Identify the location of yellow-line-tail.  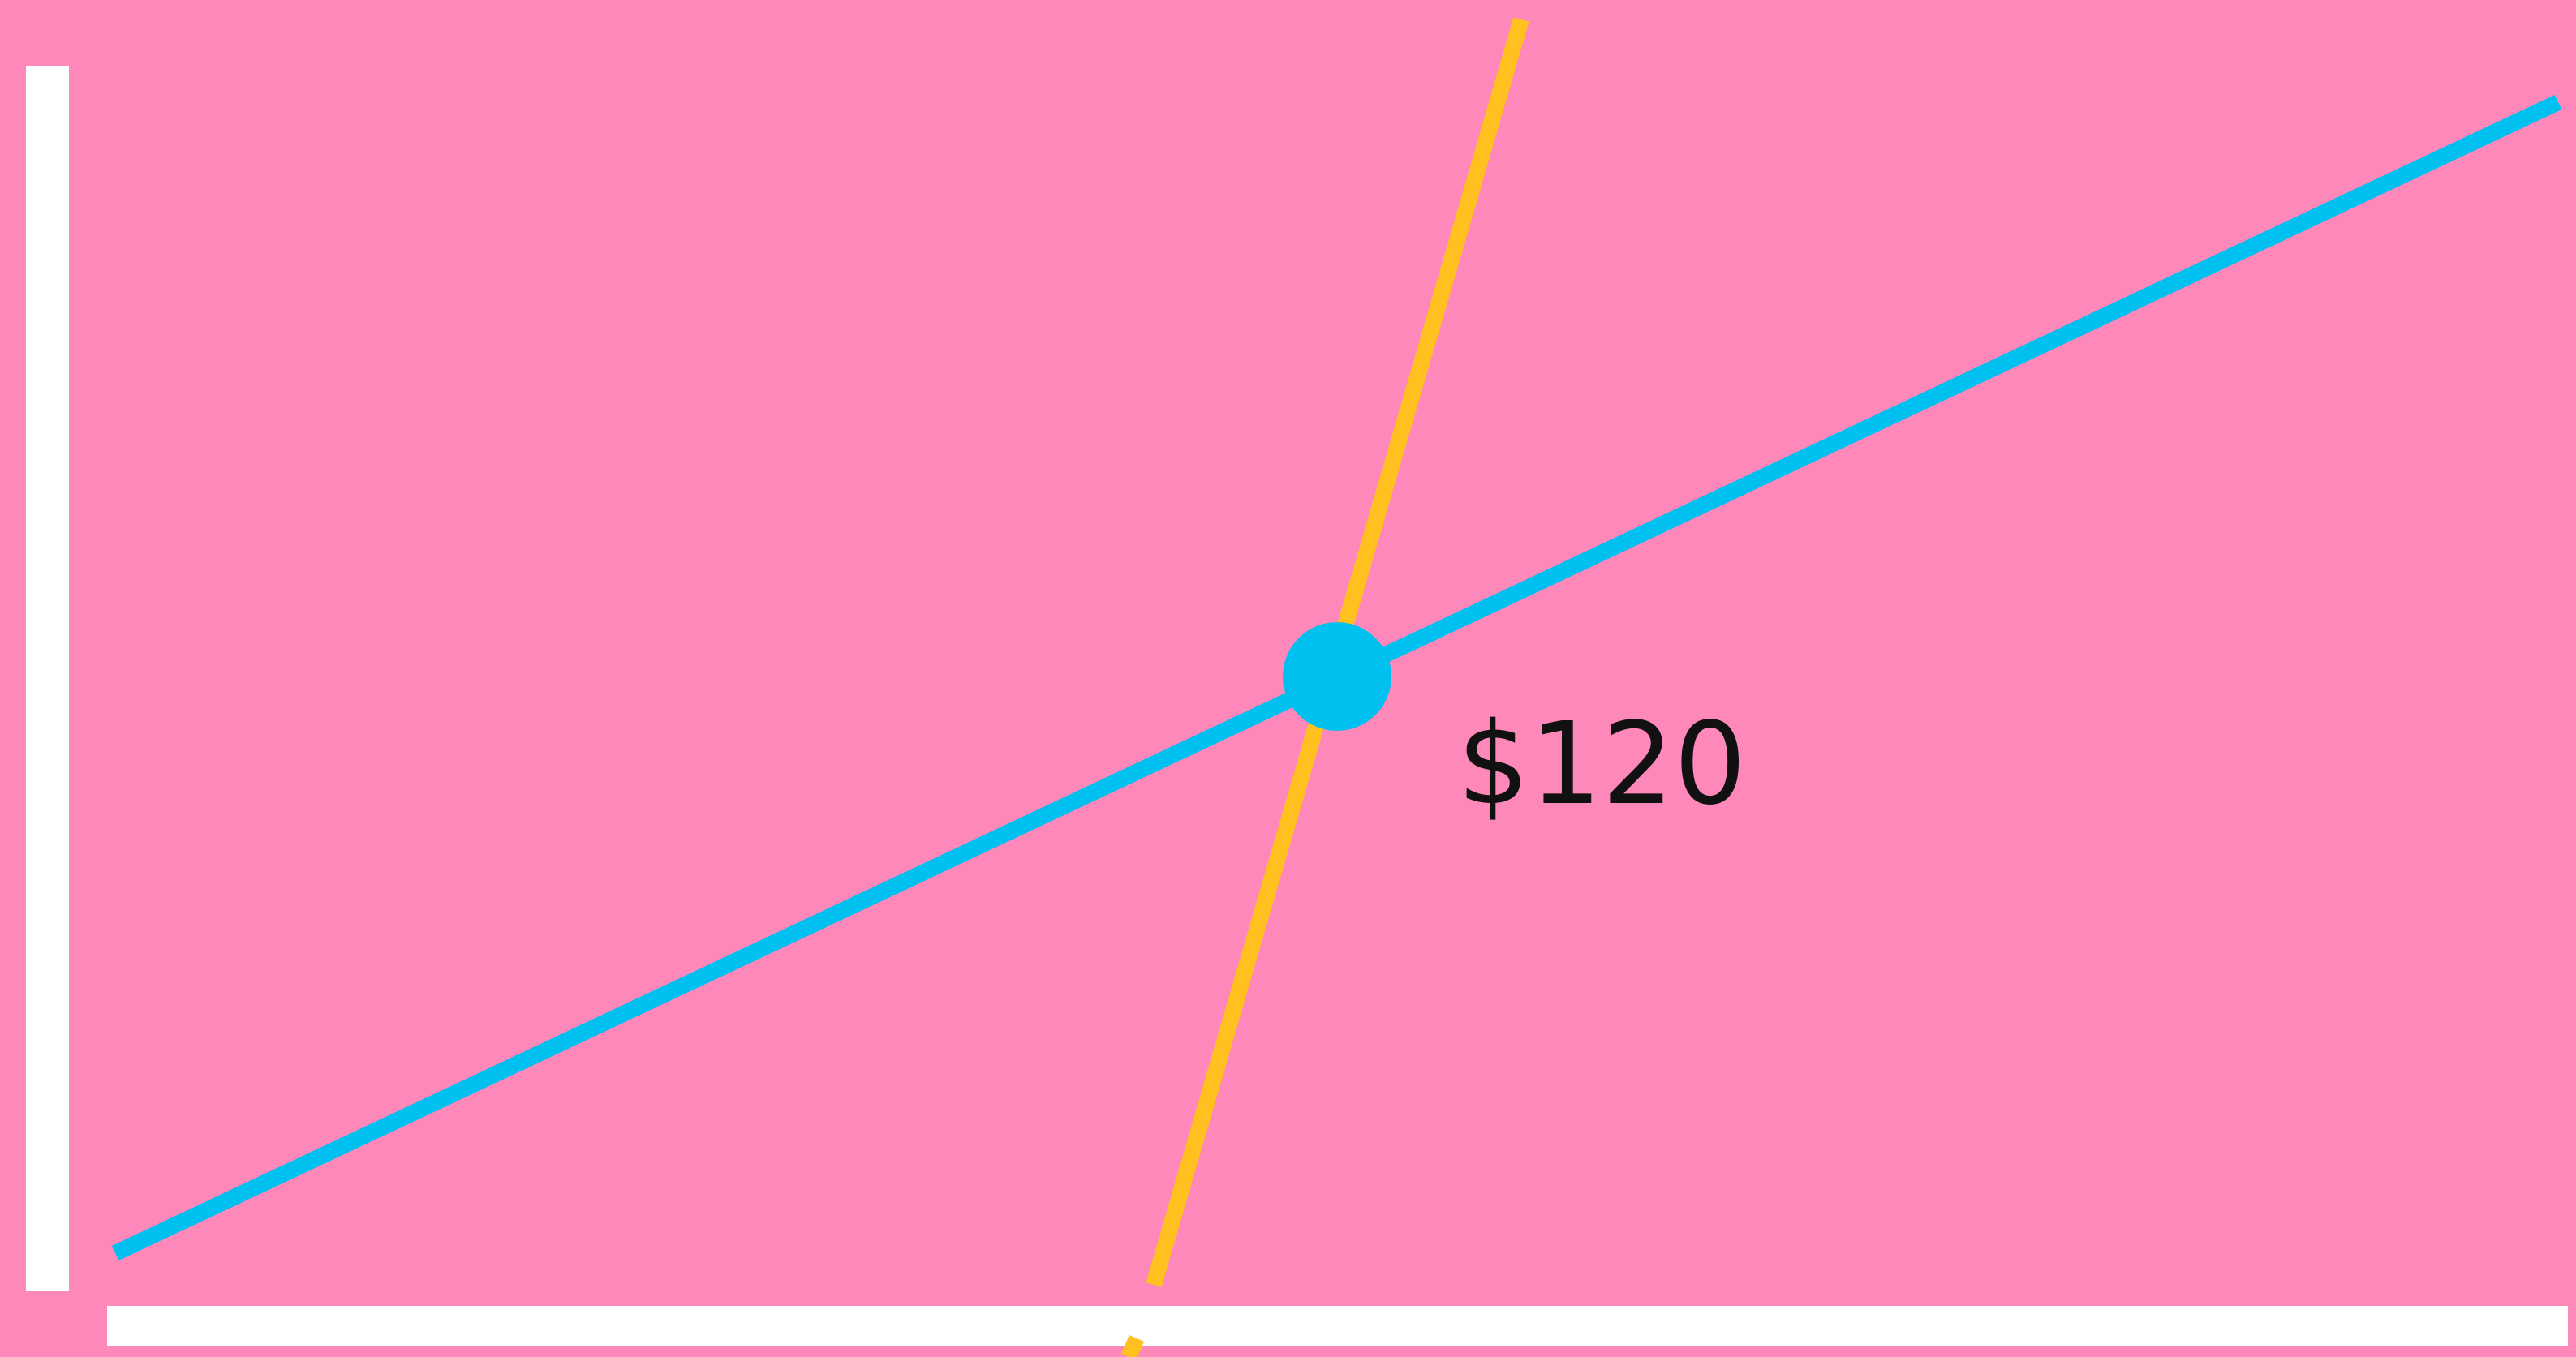
(1132, 1346).